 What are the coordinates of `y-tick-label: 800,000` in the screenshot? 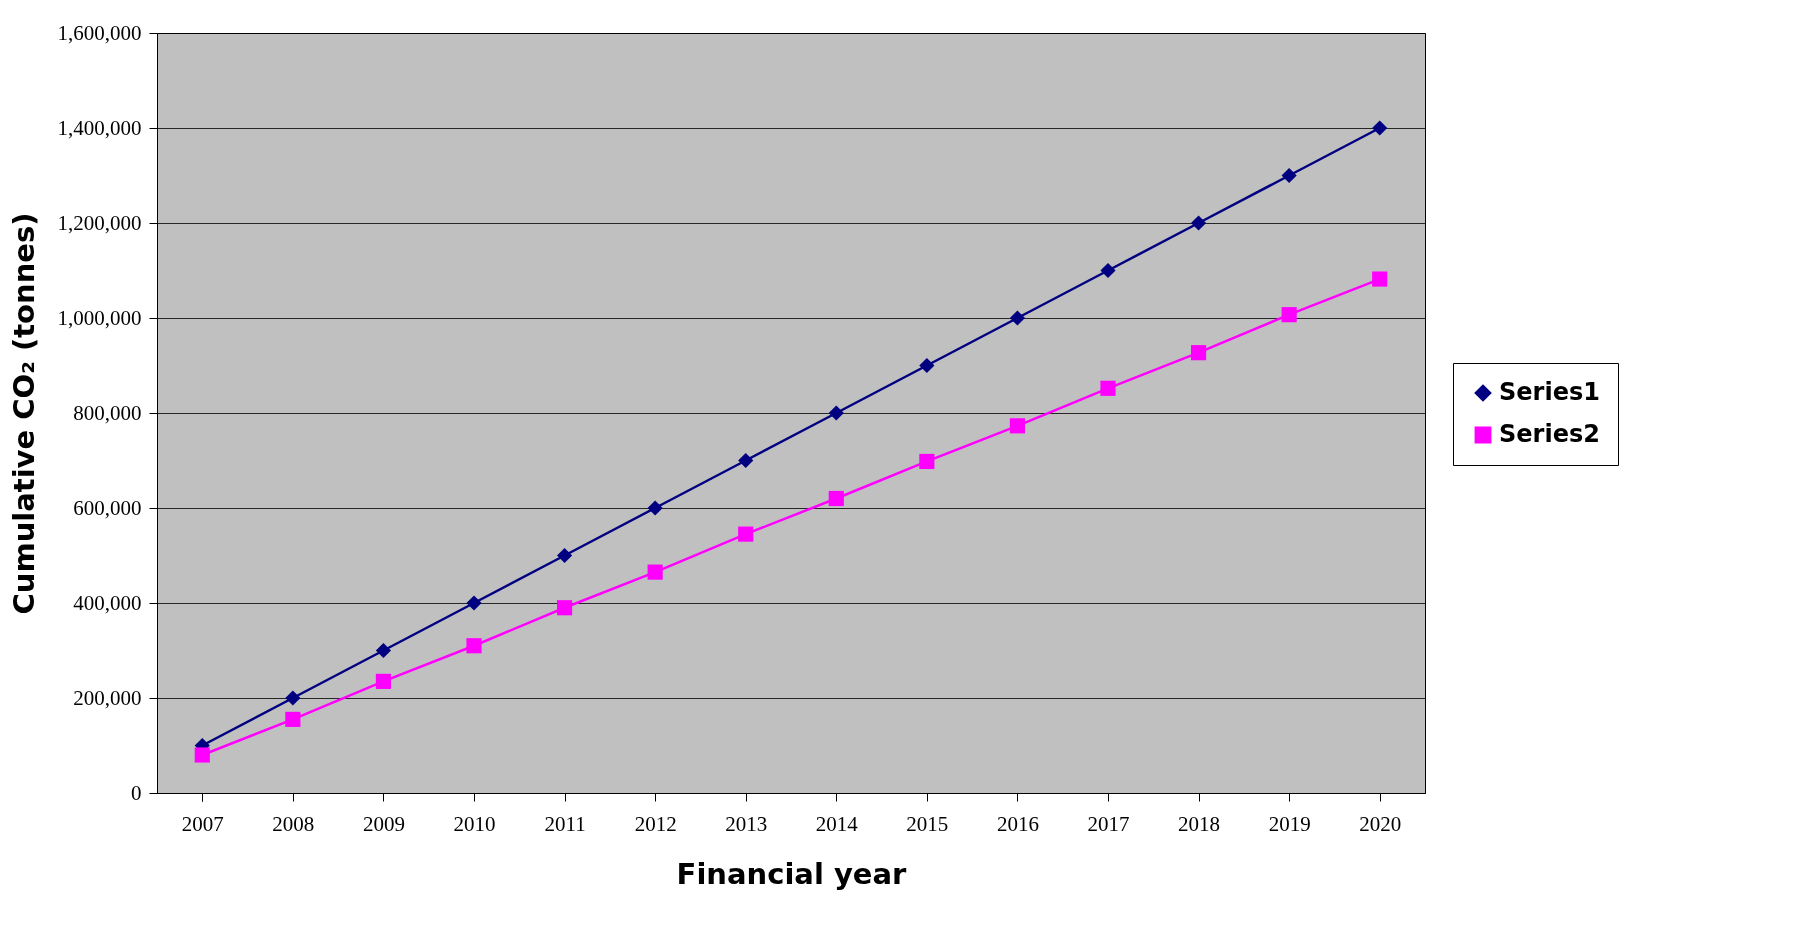 It's located at (107, 412).